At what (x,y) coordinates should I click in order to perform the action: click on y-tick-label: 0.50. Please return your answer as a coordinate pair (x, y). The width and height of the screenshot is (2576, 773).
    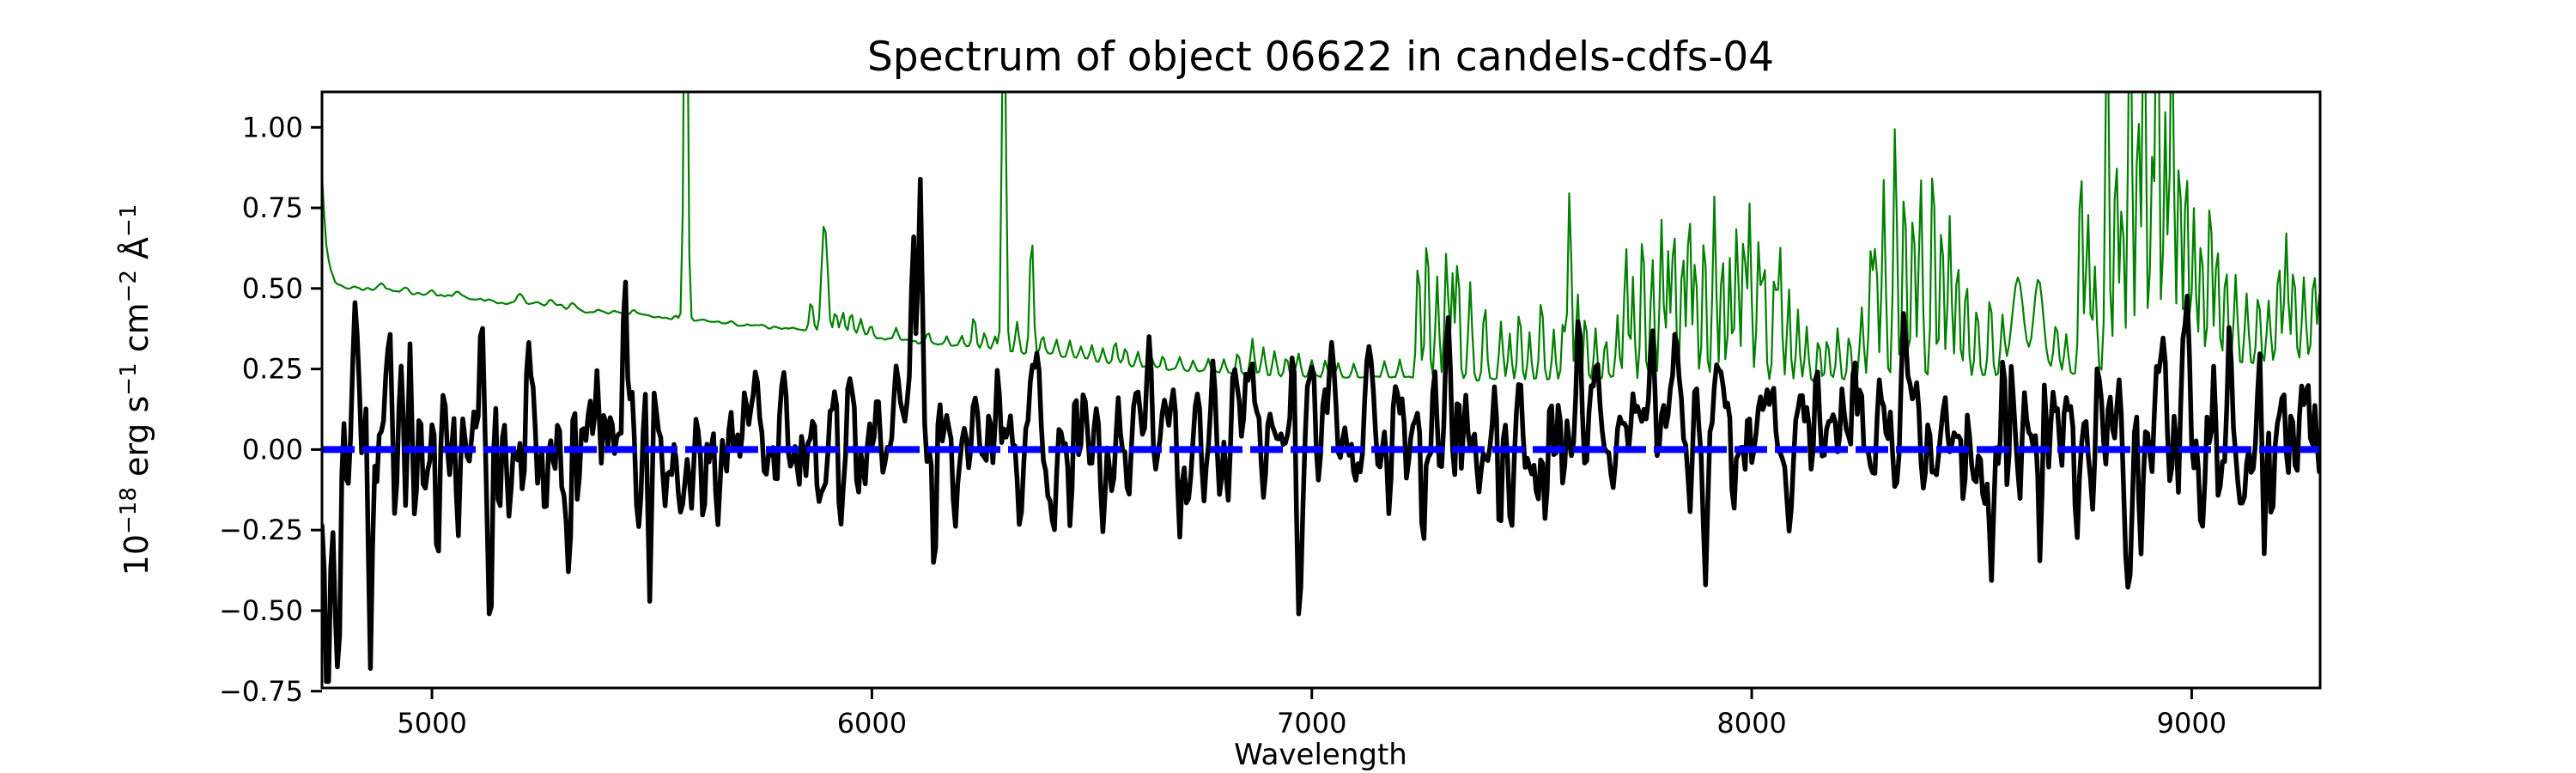
    Looking at the image, I should click on (272, 288).